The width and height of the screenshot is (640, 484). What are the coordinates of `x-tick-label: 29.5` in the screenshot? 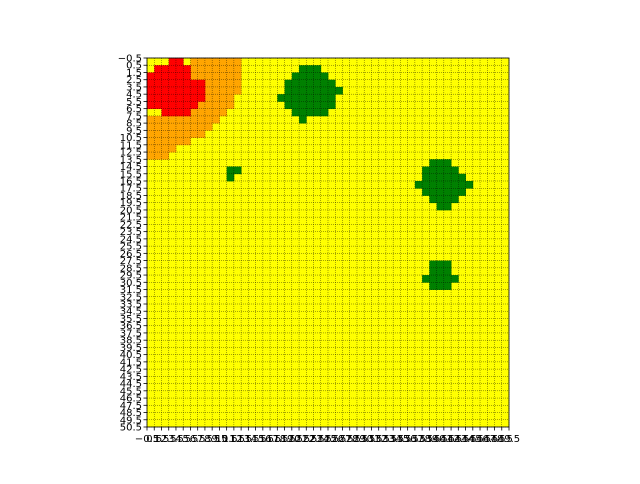 It's located at (364, 439).